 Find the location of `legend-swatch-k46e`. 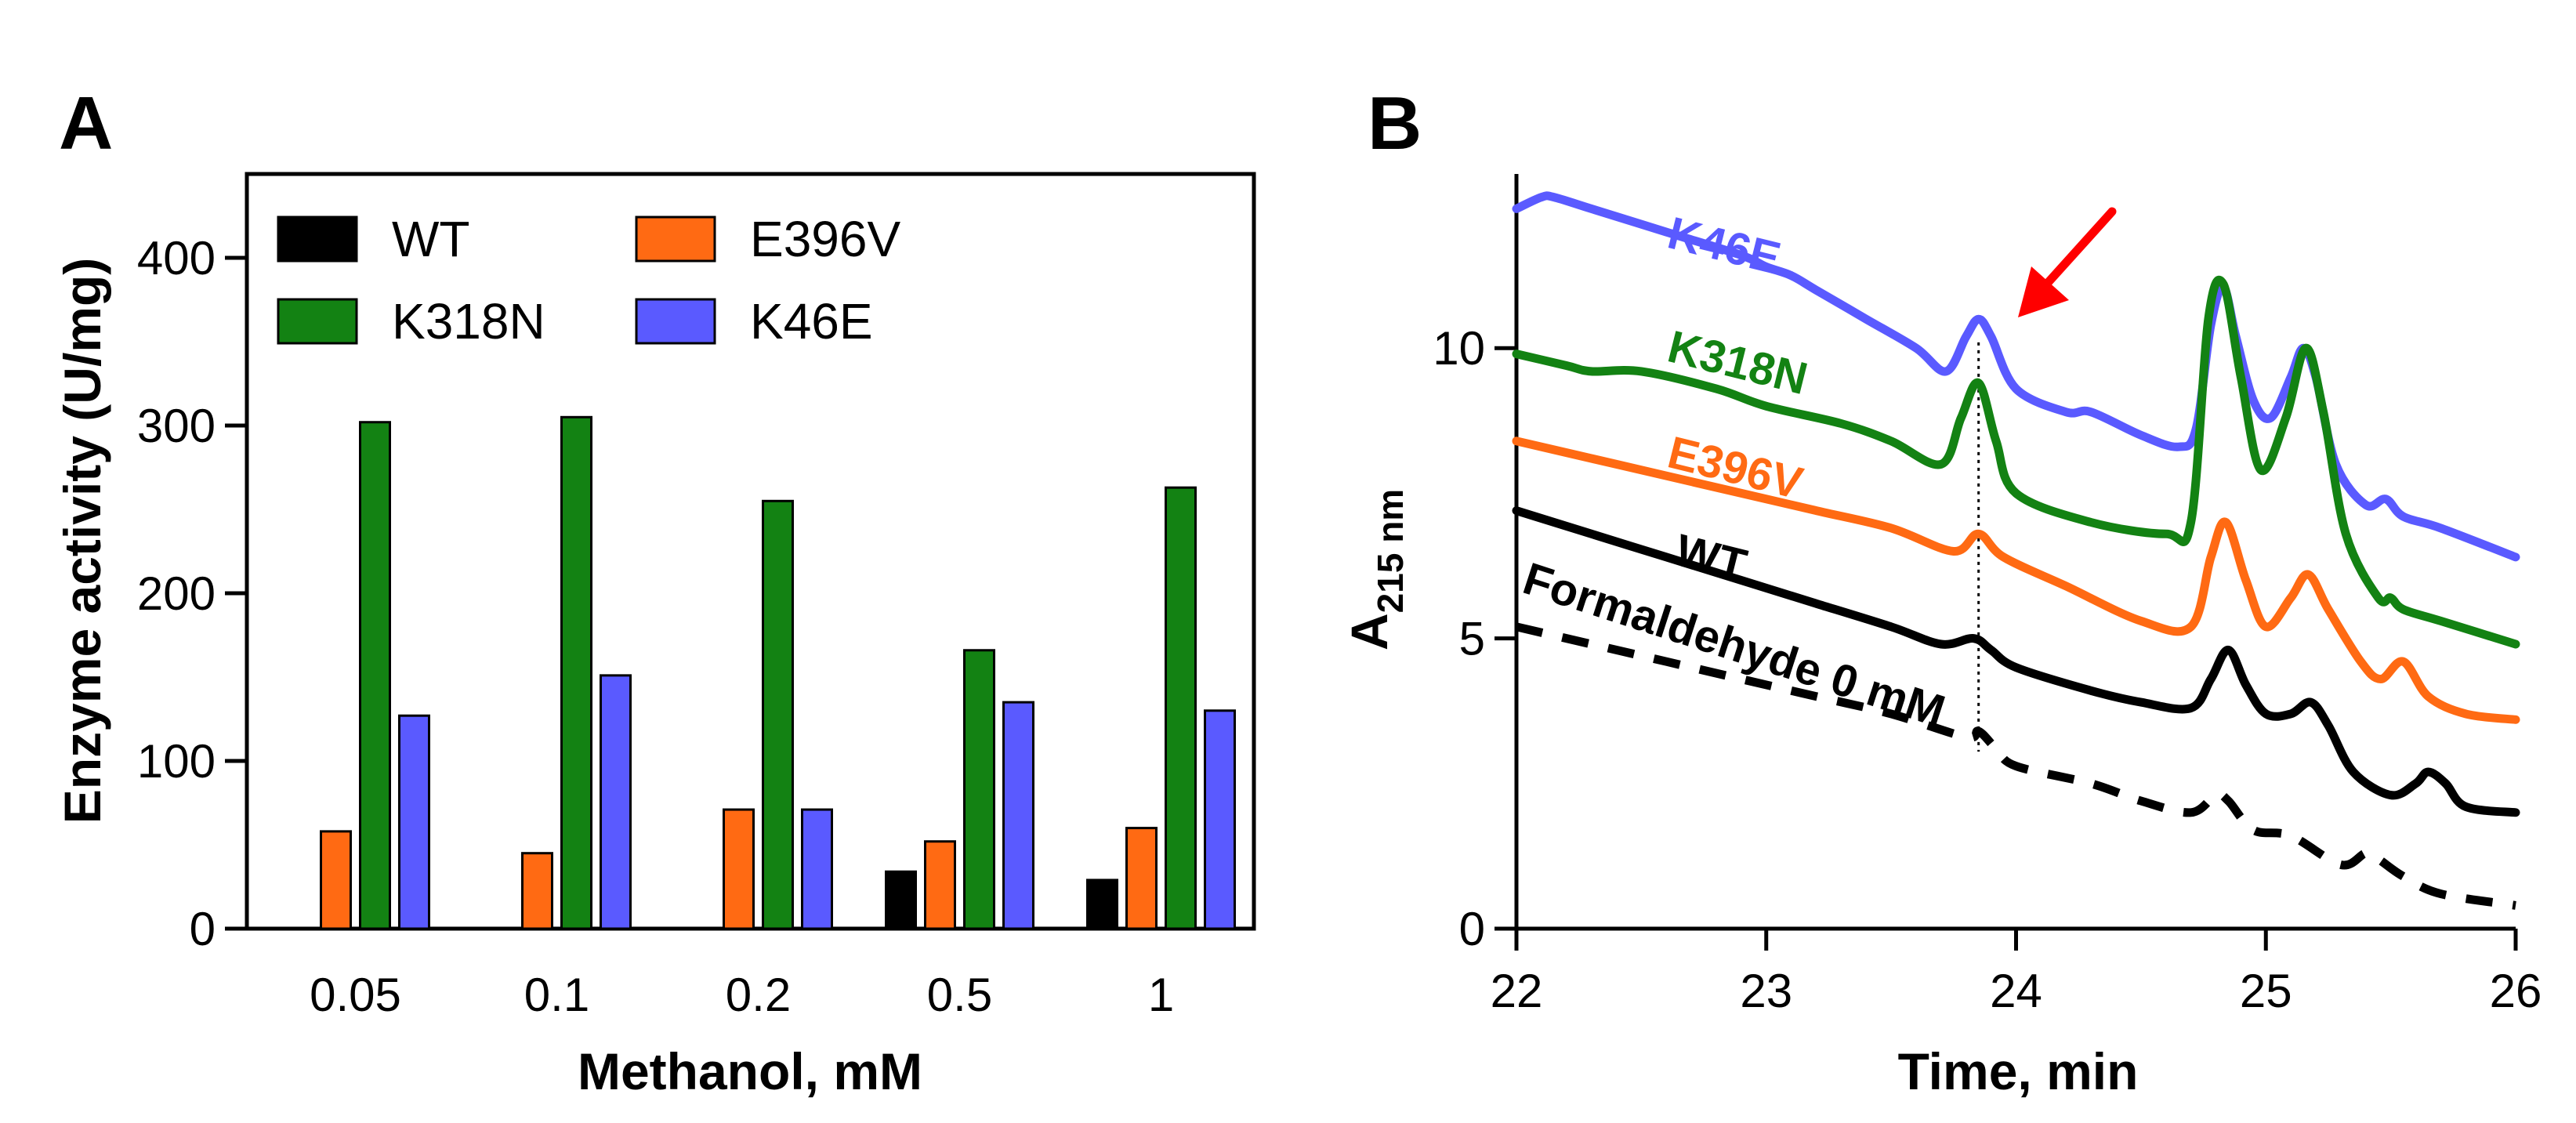

legend-swatch-k46e is located at coordinates (675, 322).